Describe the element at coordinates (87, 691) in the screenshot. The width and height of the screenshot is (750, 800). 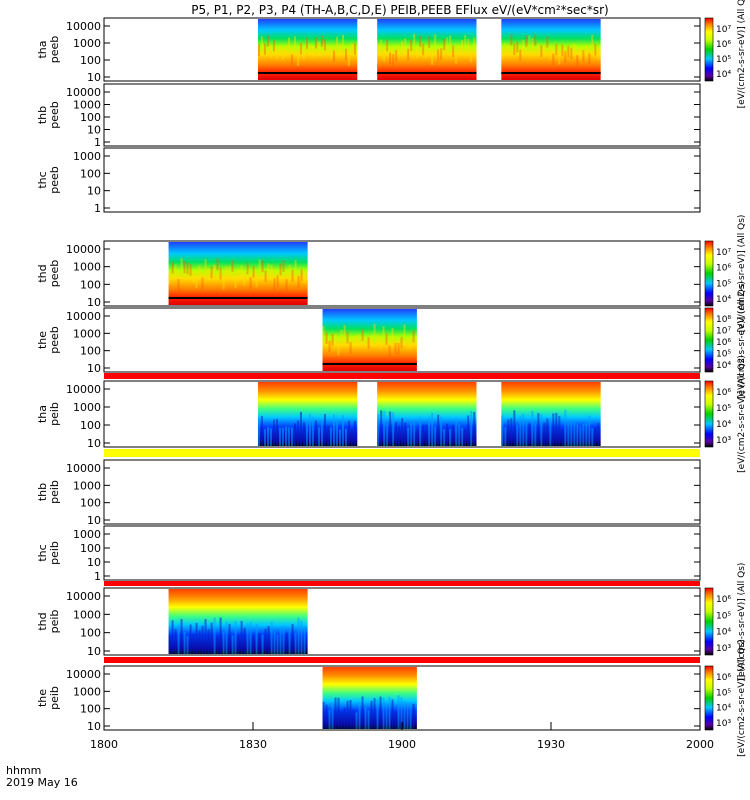
I see `y-tick-label-the-peib-1: 1000` at that location.